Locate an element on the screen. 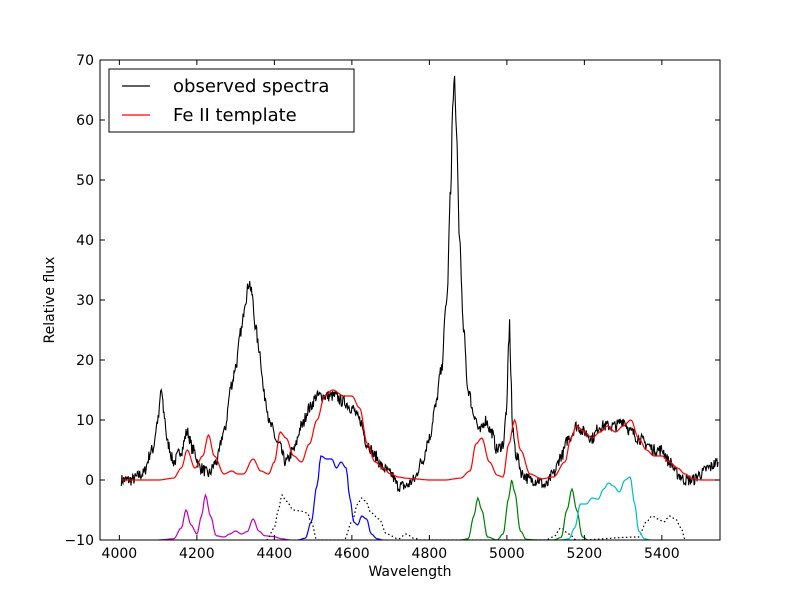 This screenshot has width=800, height=600. legend-box is located at coordinates (231, 100).